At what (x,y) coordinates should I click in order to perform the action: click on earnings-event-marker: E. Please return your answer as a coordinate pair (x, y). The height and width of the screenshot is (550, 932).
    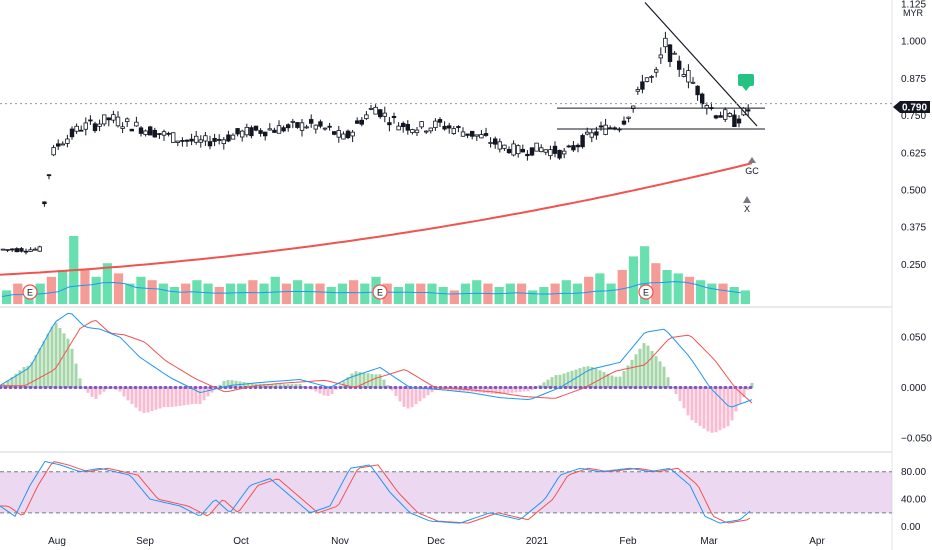
    Looking at the image, I should click on (380, 292).